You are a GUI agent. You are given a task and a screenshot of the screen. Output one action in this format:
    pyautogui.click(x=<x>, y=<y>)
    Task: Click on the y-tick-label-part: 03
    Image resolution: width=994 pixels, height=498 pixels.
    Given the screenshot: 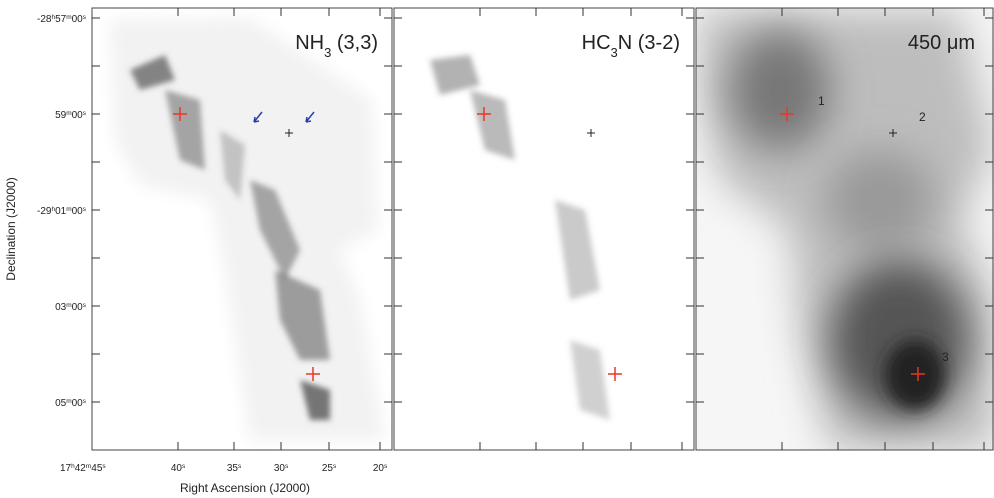 What is the action you would take?
    pyautogui.click(x=61, y=307)
    